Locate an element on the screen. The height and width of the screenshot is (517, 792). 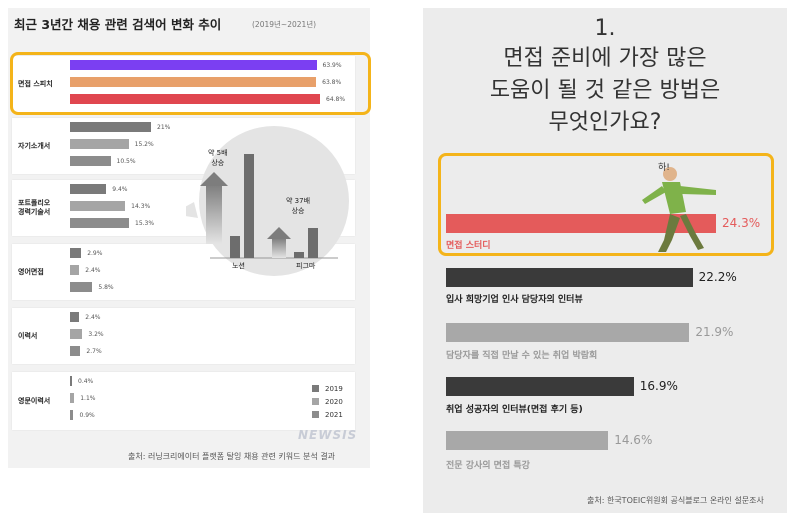
callout-notion-label: 노션 is located at coordinates (238, 266).